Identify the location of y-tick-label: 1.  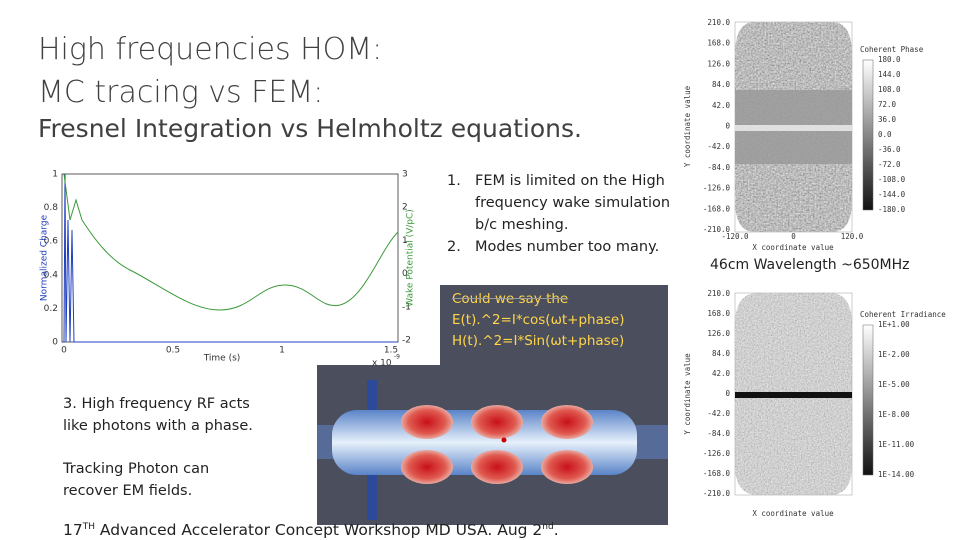
(55, 175).